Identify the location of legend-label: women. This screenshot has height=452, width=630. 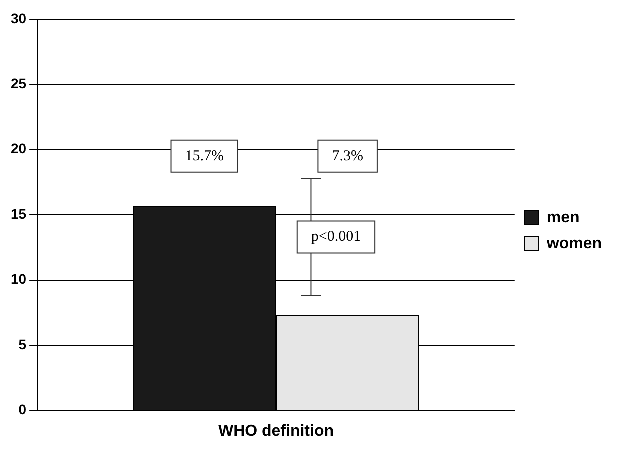
(574, 243).